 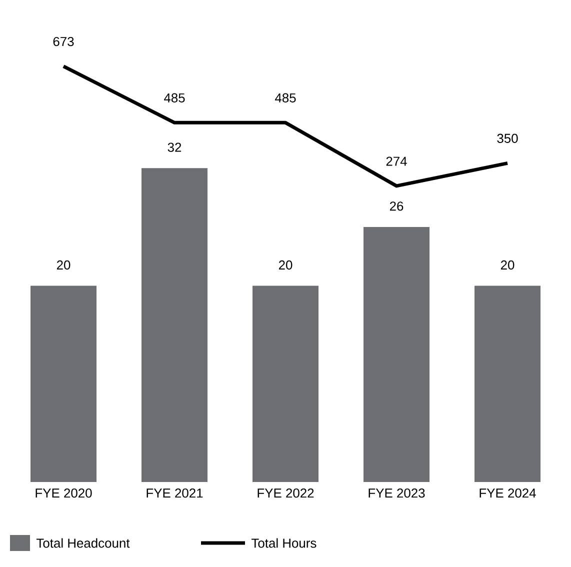 What do you see at coordinates (396, 493) in the screenshot?
I see `x-tick-label: FYE 2023` at bounding box center [396, 493].